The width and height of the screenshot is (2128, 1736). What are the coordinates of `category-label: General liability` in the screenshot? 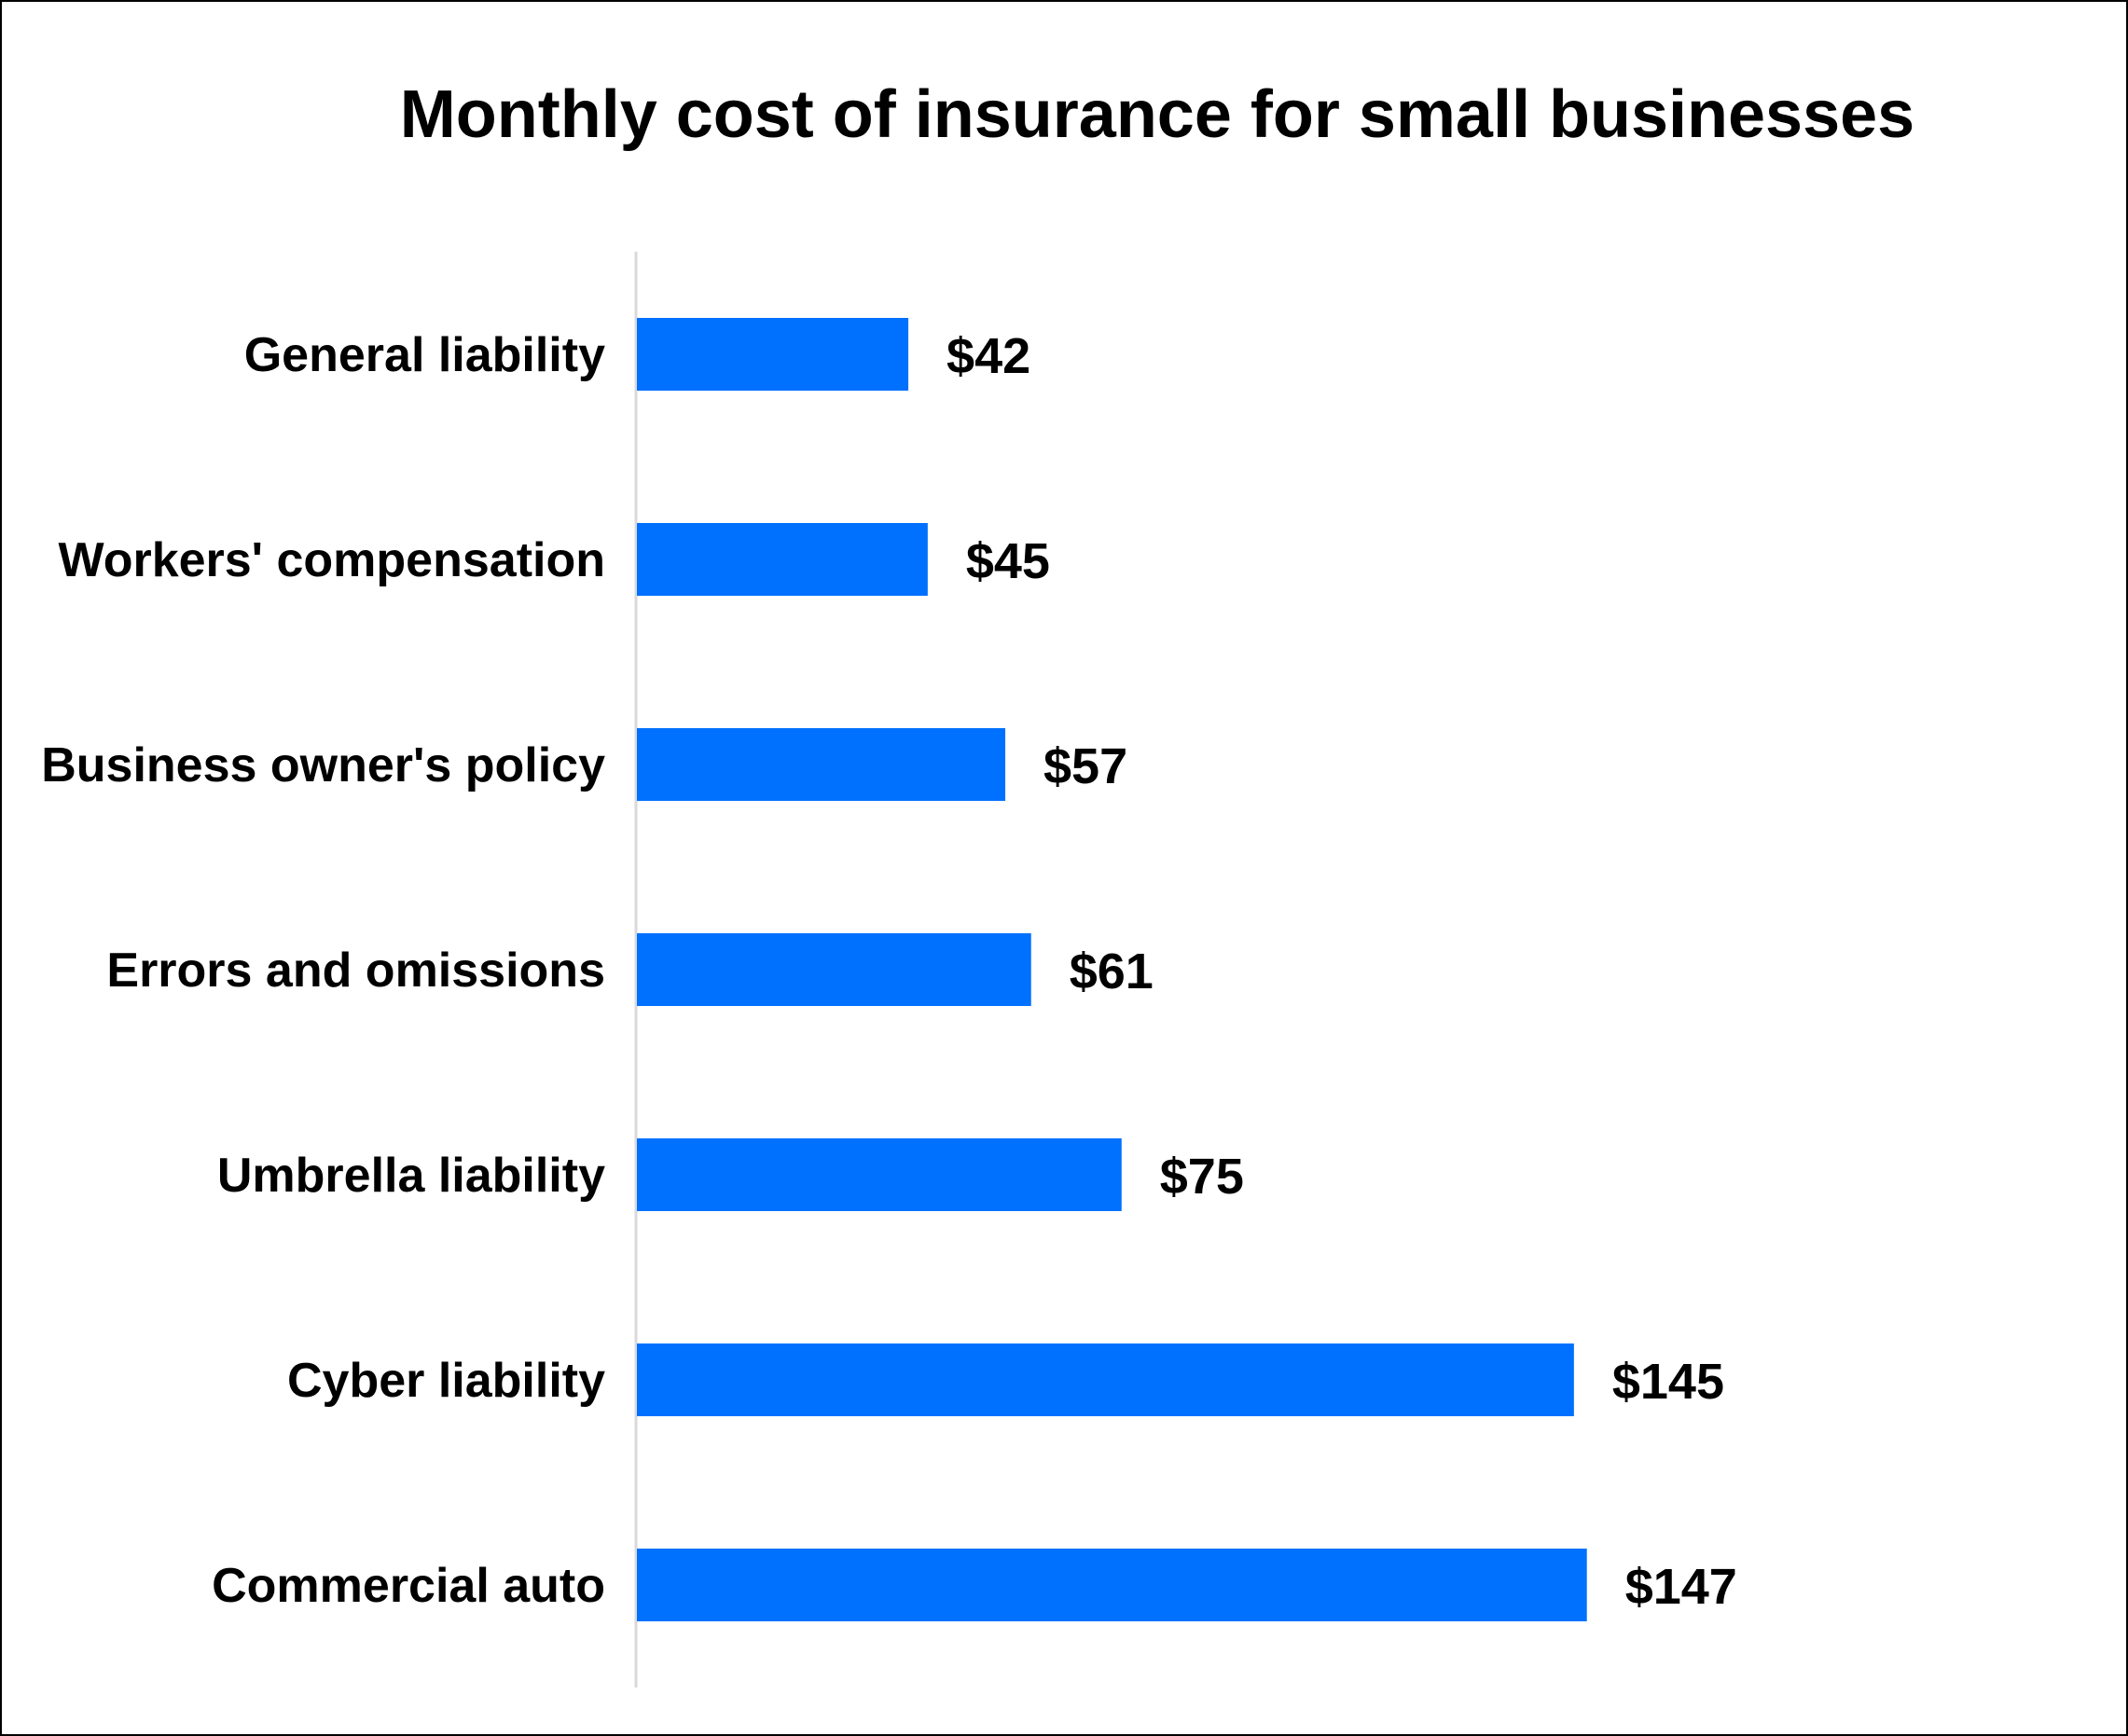 It's located at (424, 355).